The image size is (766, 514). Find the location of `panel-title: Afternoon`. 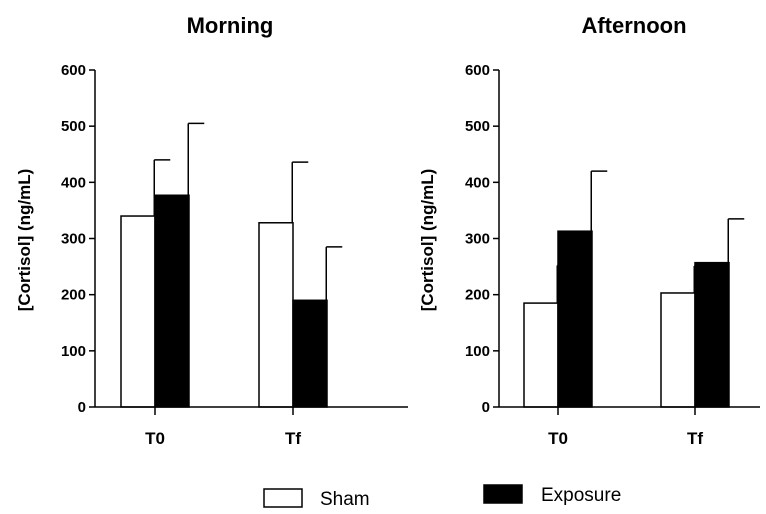

panel-title: Afternoon is located at coordinates (633, 25).